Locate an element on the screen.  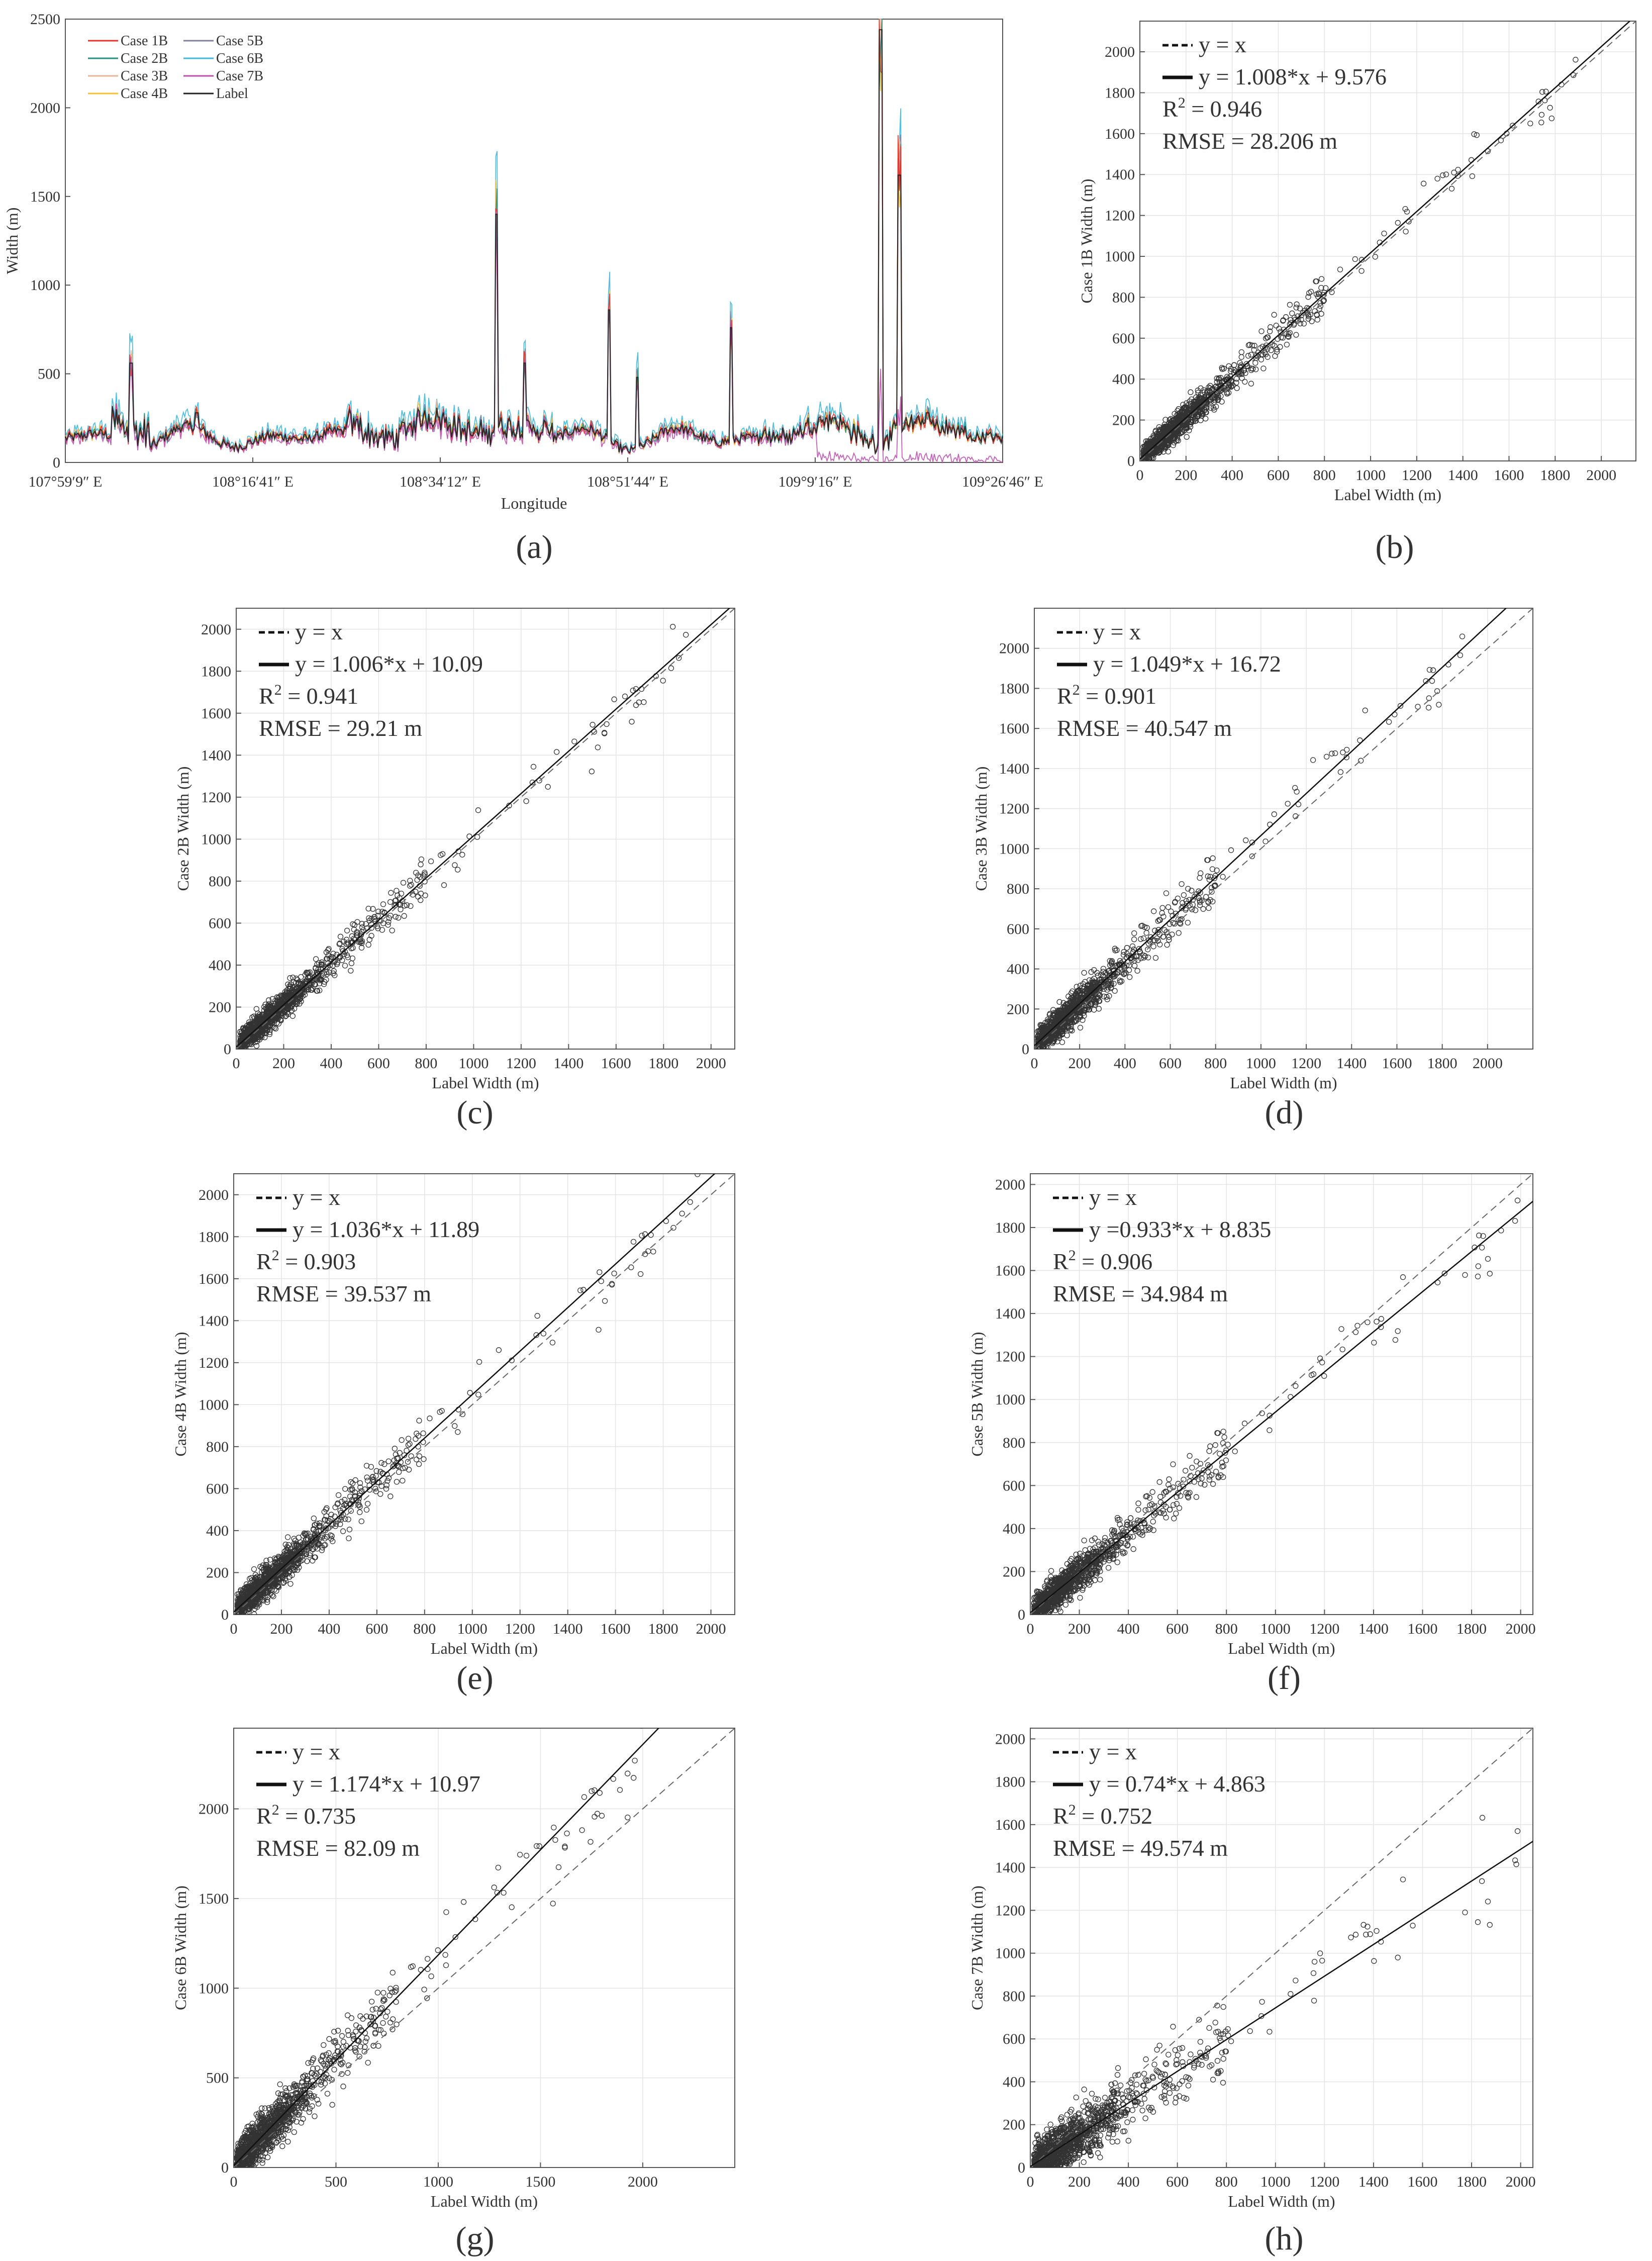
y-tick-label: 800 is located at coordinates (1014, 1443).